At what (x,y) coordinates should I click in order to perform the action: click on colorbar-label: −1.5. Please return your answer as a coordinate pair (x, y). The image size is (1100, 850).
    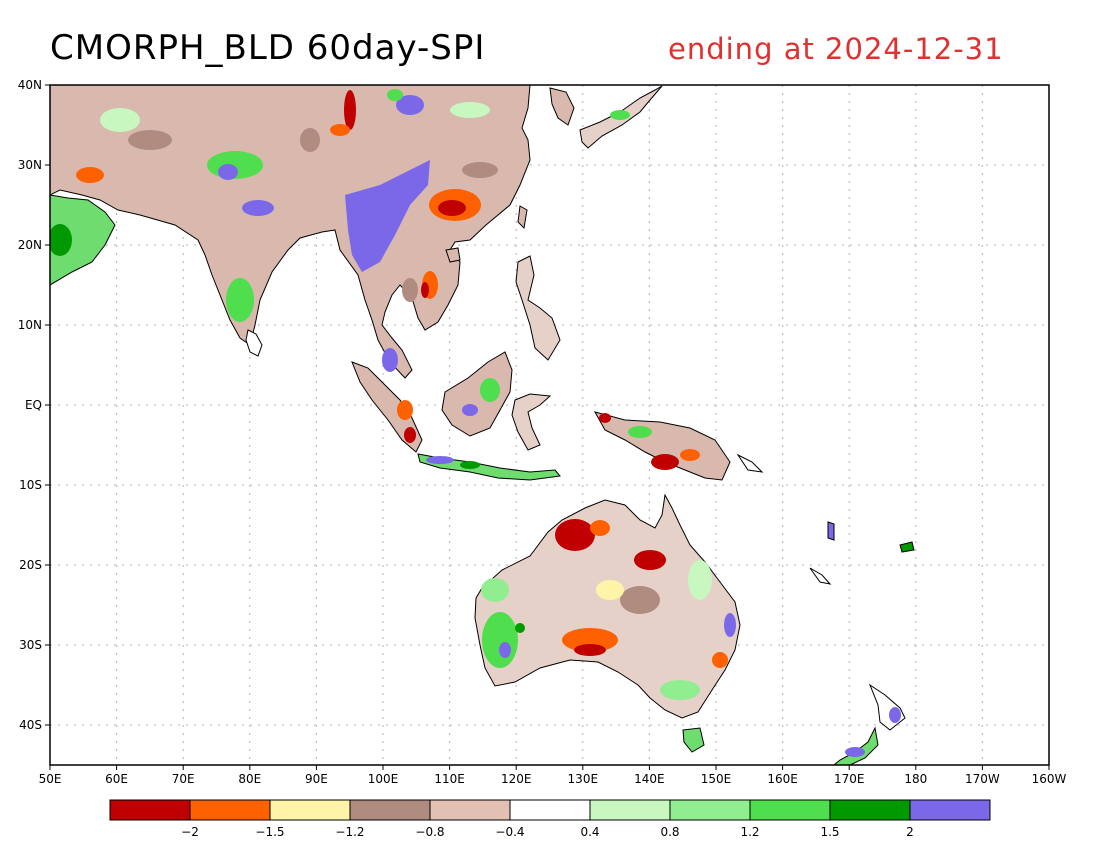
    Looking at the image, I should click on (269, 832).